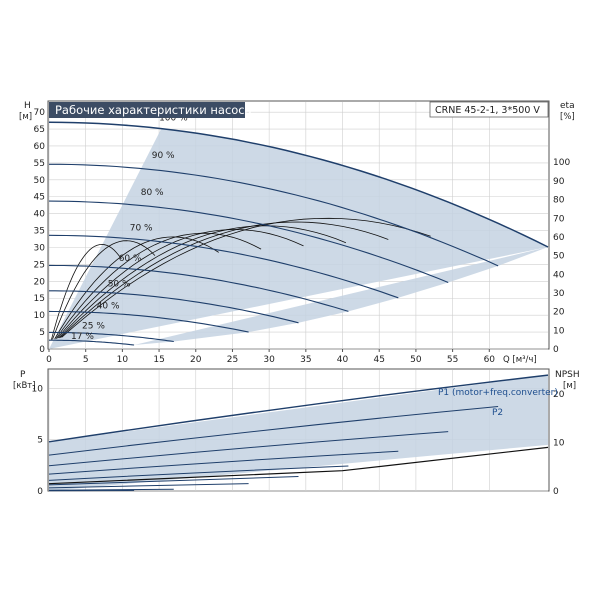 The height and width of the screenshot is (600, 600). Describe the element at coordinates (93, 327) in the screenshot. I see `speed-label: 25 %` at that location.